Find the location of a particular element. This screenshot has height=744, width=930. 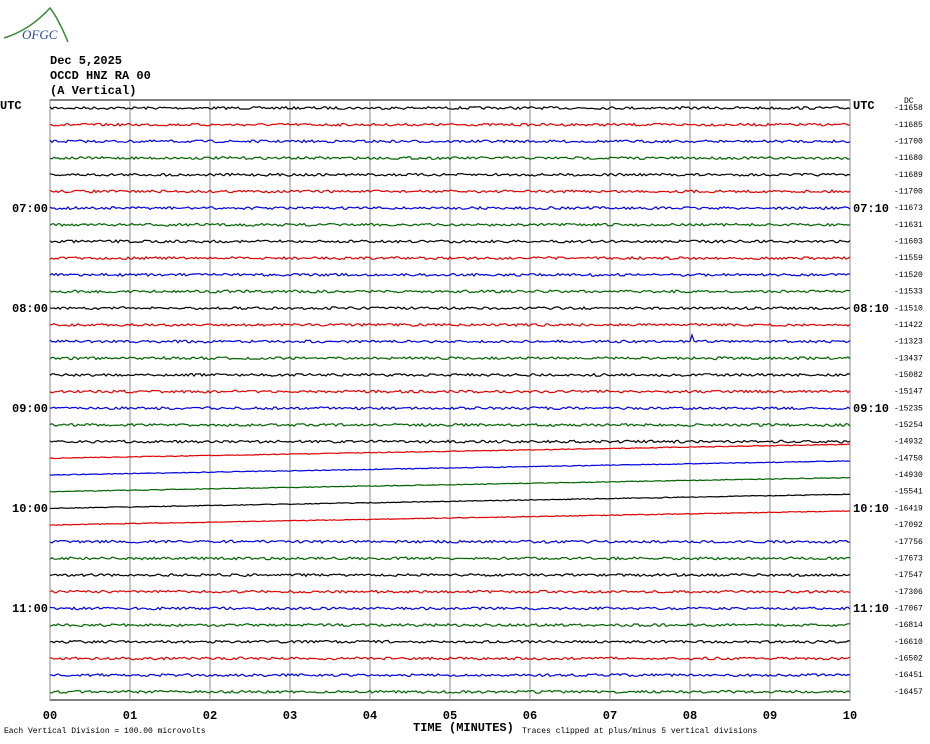

left-time-label: 08:00 is located at coordinates (30, 309).